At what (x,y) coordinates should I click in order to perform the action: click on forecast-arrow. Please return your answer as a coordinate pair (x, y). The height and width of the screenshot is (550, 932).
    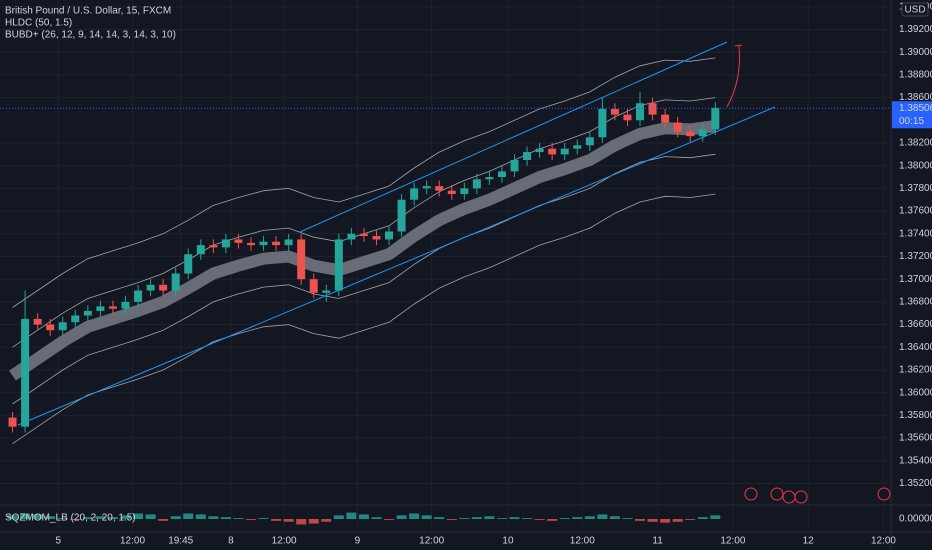
    Looking at the image, I should click on (734, 76).